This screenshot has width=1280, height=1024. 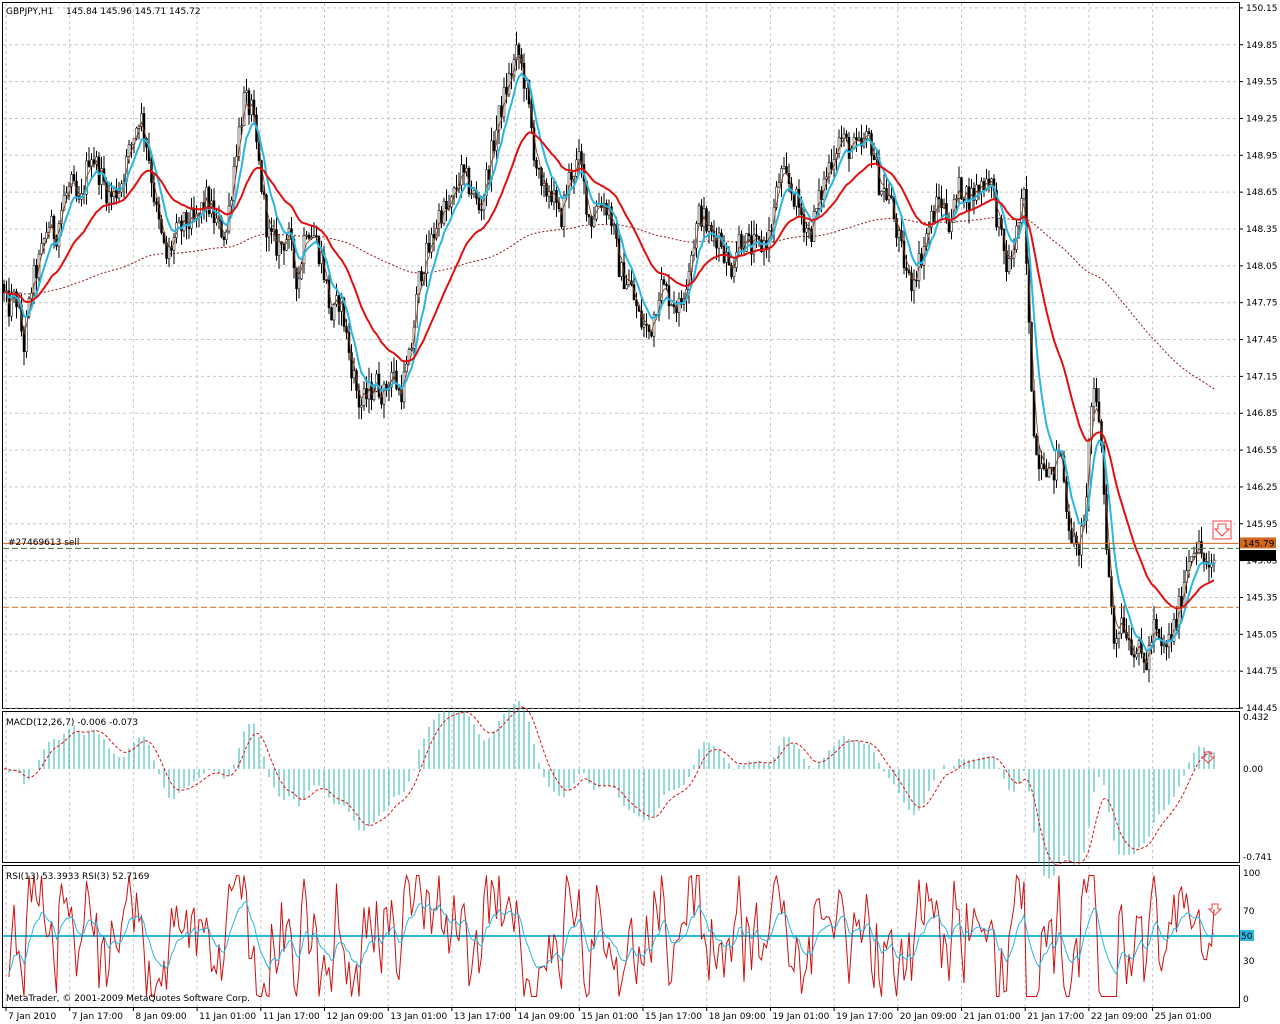 What do you see at coordinates (1262, 193) in the screenshot?
I see `price-tick-label: 148.65` at bounding box center [1262, 193].